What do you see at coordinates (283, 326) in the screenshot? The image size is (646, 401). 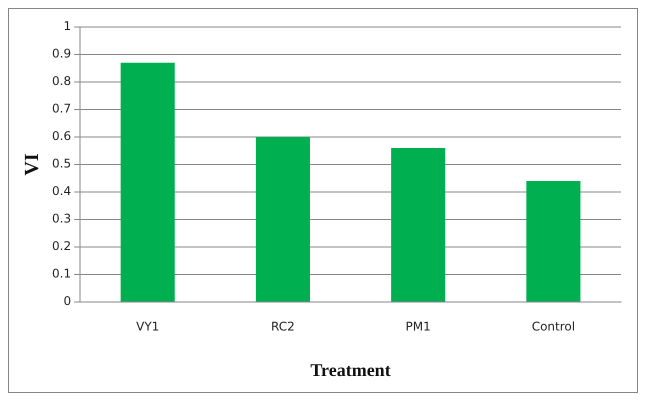 I see `x-tick-label: RC2` at bounding box center [283, 326].